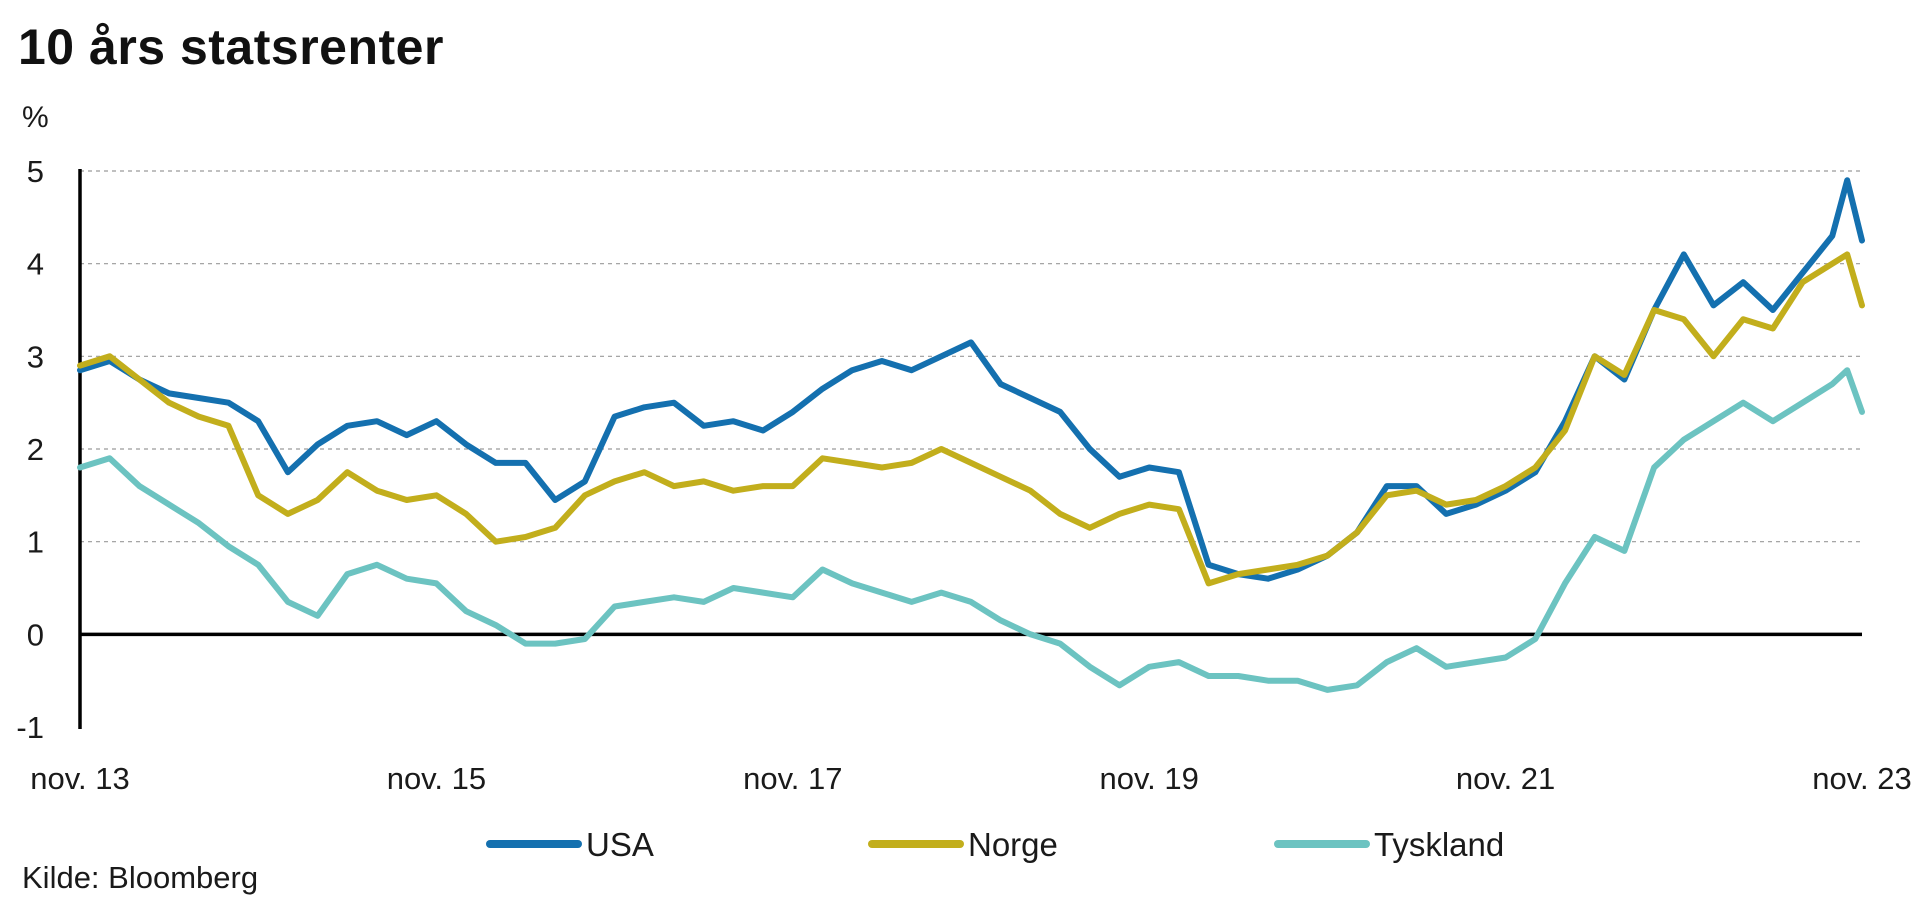 The width and height of the screenshot is (1920, 904). I want to click on y-axis-unit-label: %, so click(35, 117).